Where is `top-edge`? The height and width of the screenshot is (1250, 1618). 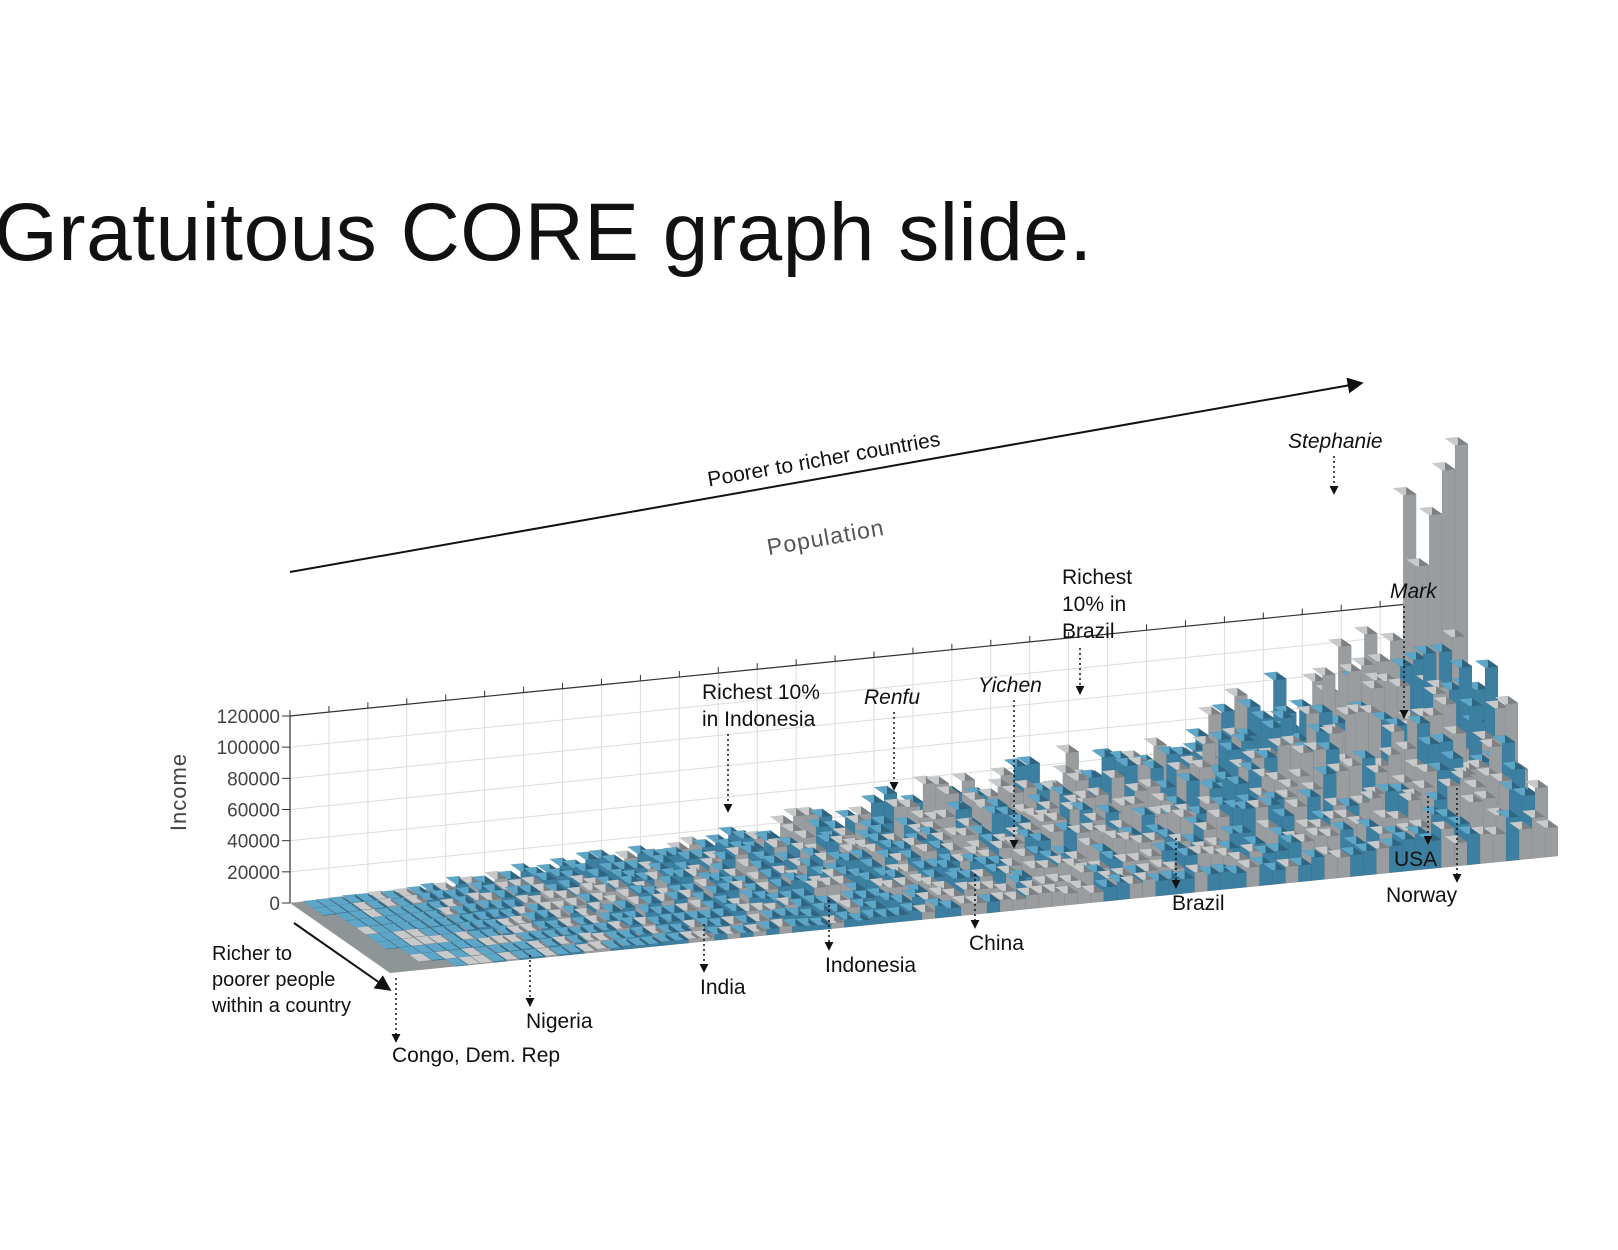 top-edge is located at coordinates (874, 657).